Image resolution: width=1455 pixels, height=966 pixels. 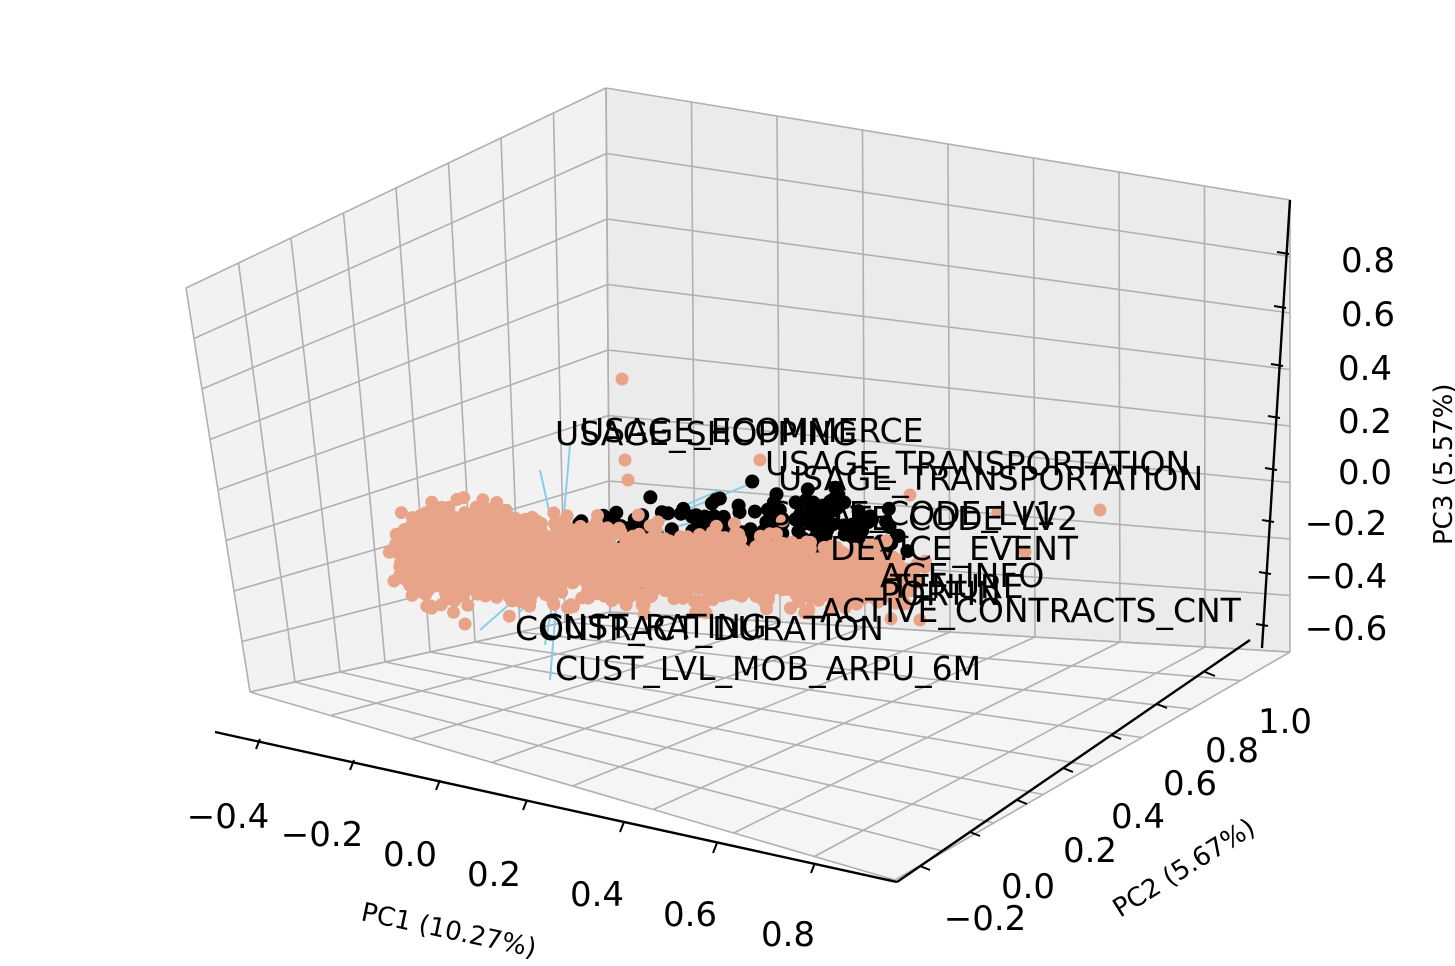 I want to click on z-tick-label: −0.6, so click(x=1346, y=629).